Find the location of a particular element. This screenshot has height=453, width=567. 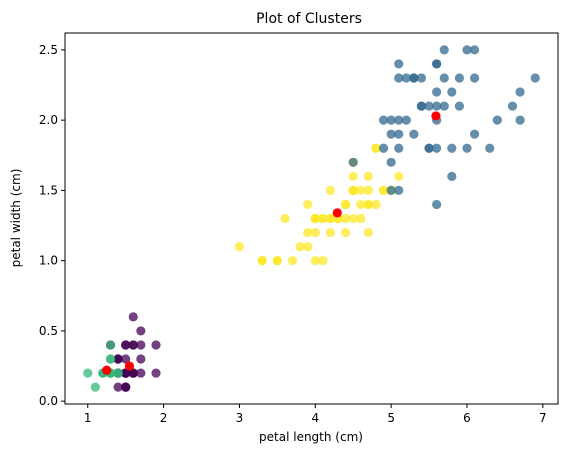

chart-title: Plot of Clusters is located at coordinates (309, 19).